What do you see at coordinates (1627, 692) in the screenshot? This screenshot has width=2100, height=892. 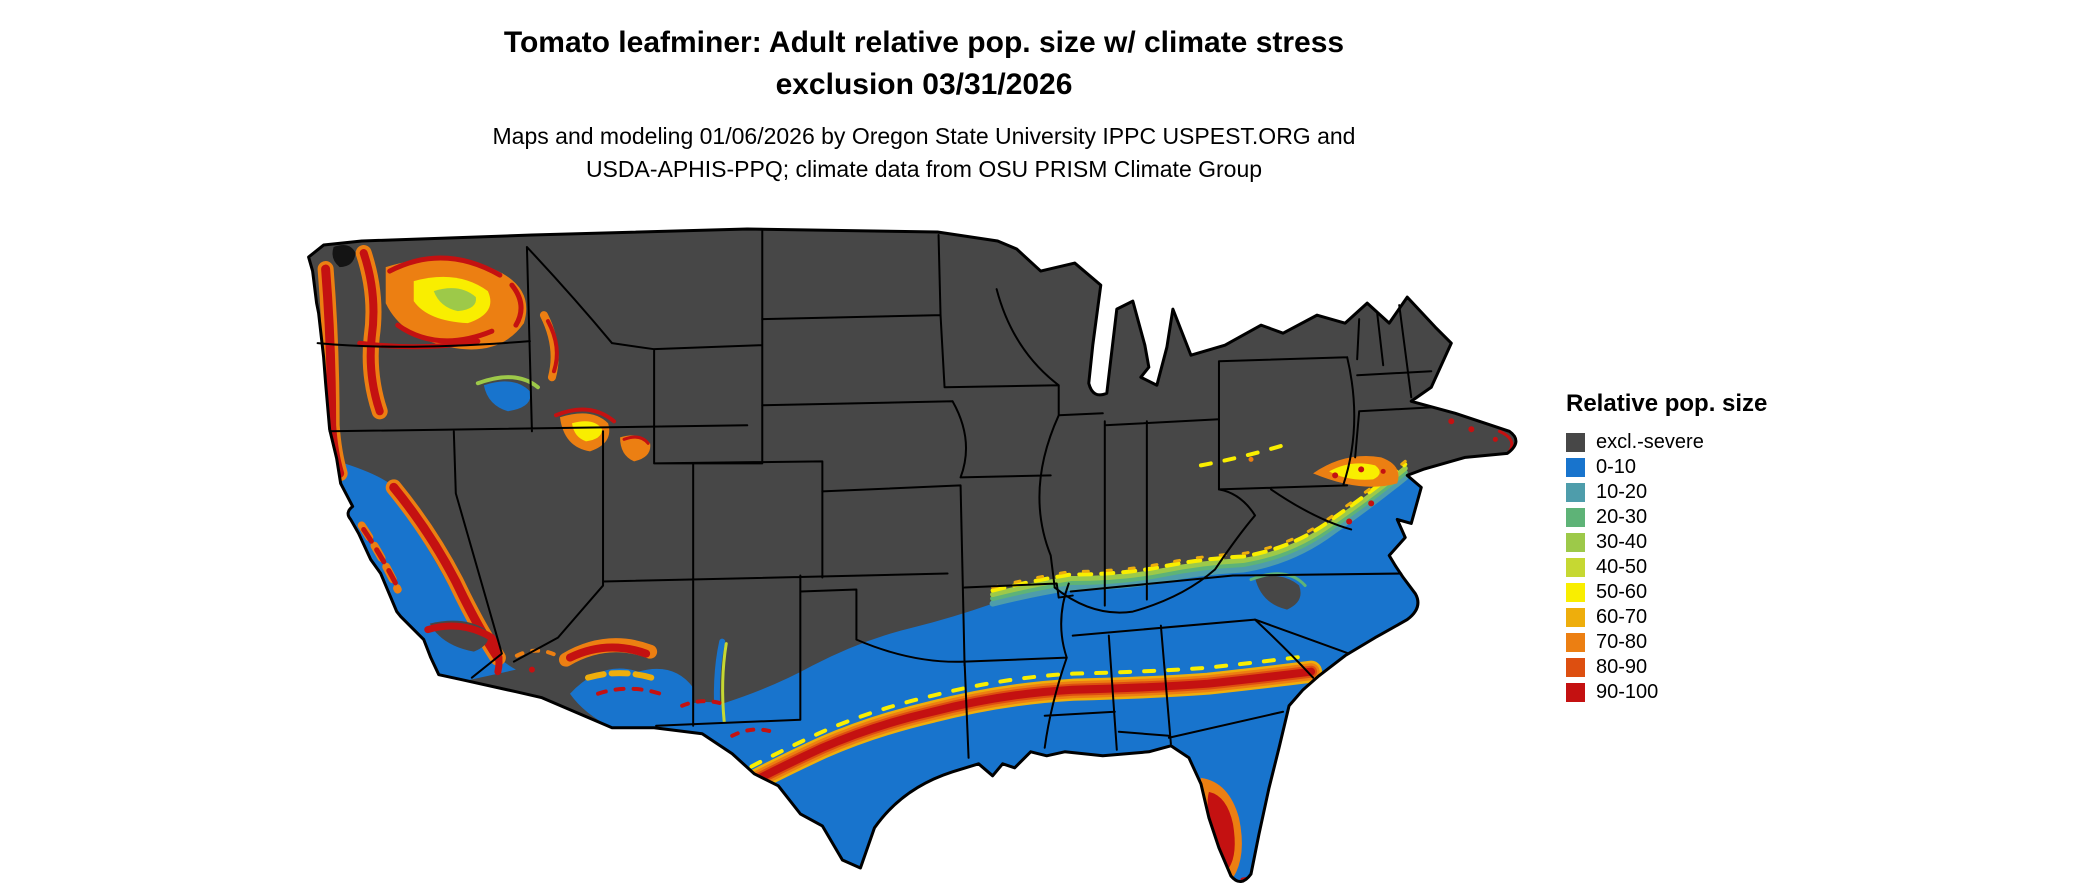 I see `legend-label: 90-100` at bounding box center [1627, 692].